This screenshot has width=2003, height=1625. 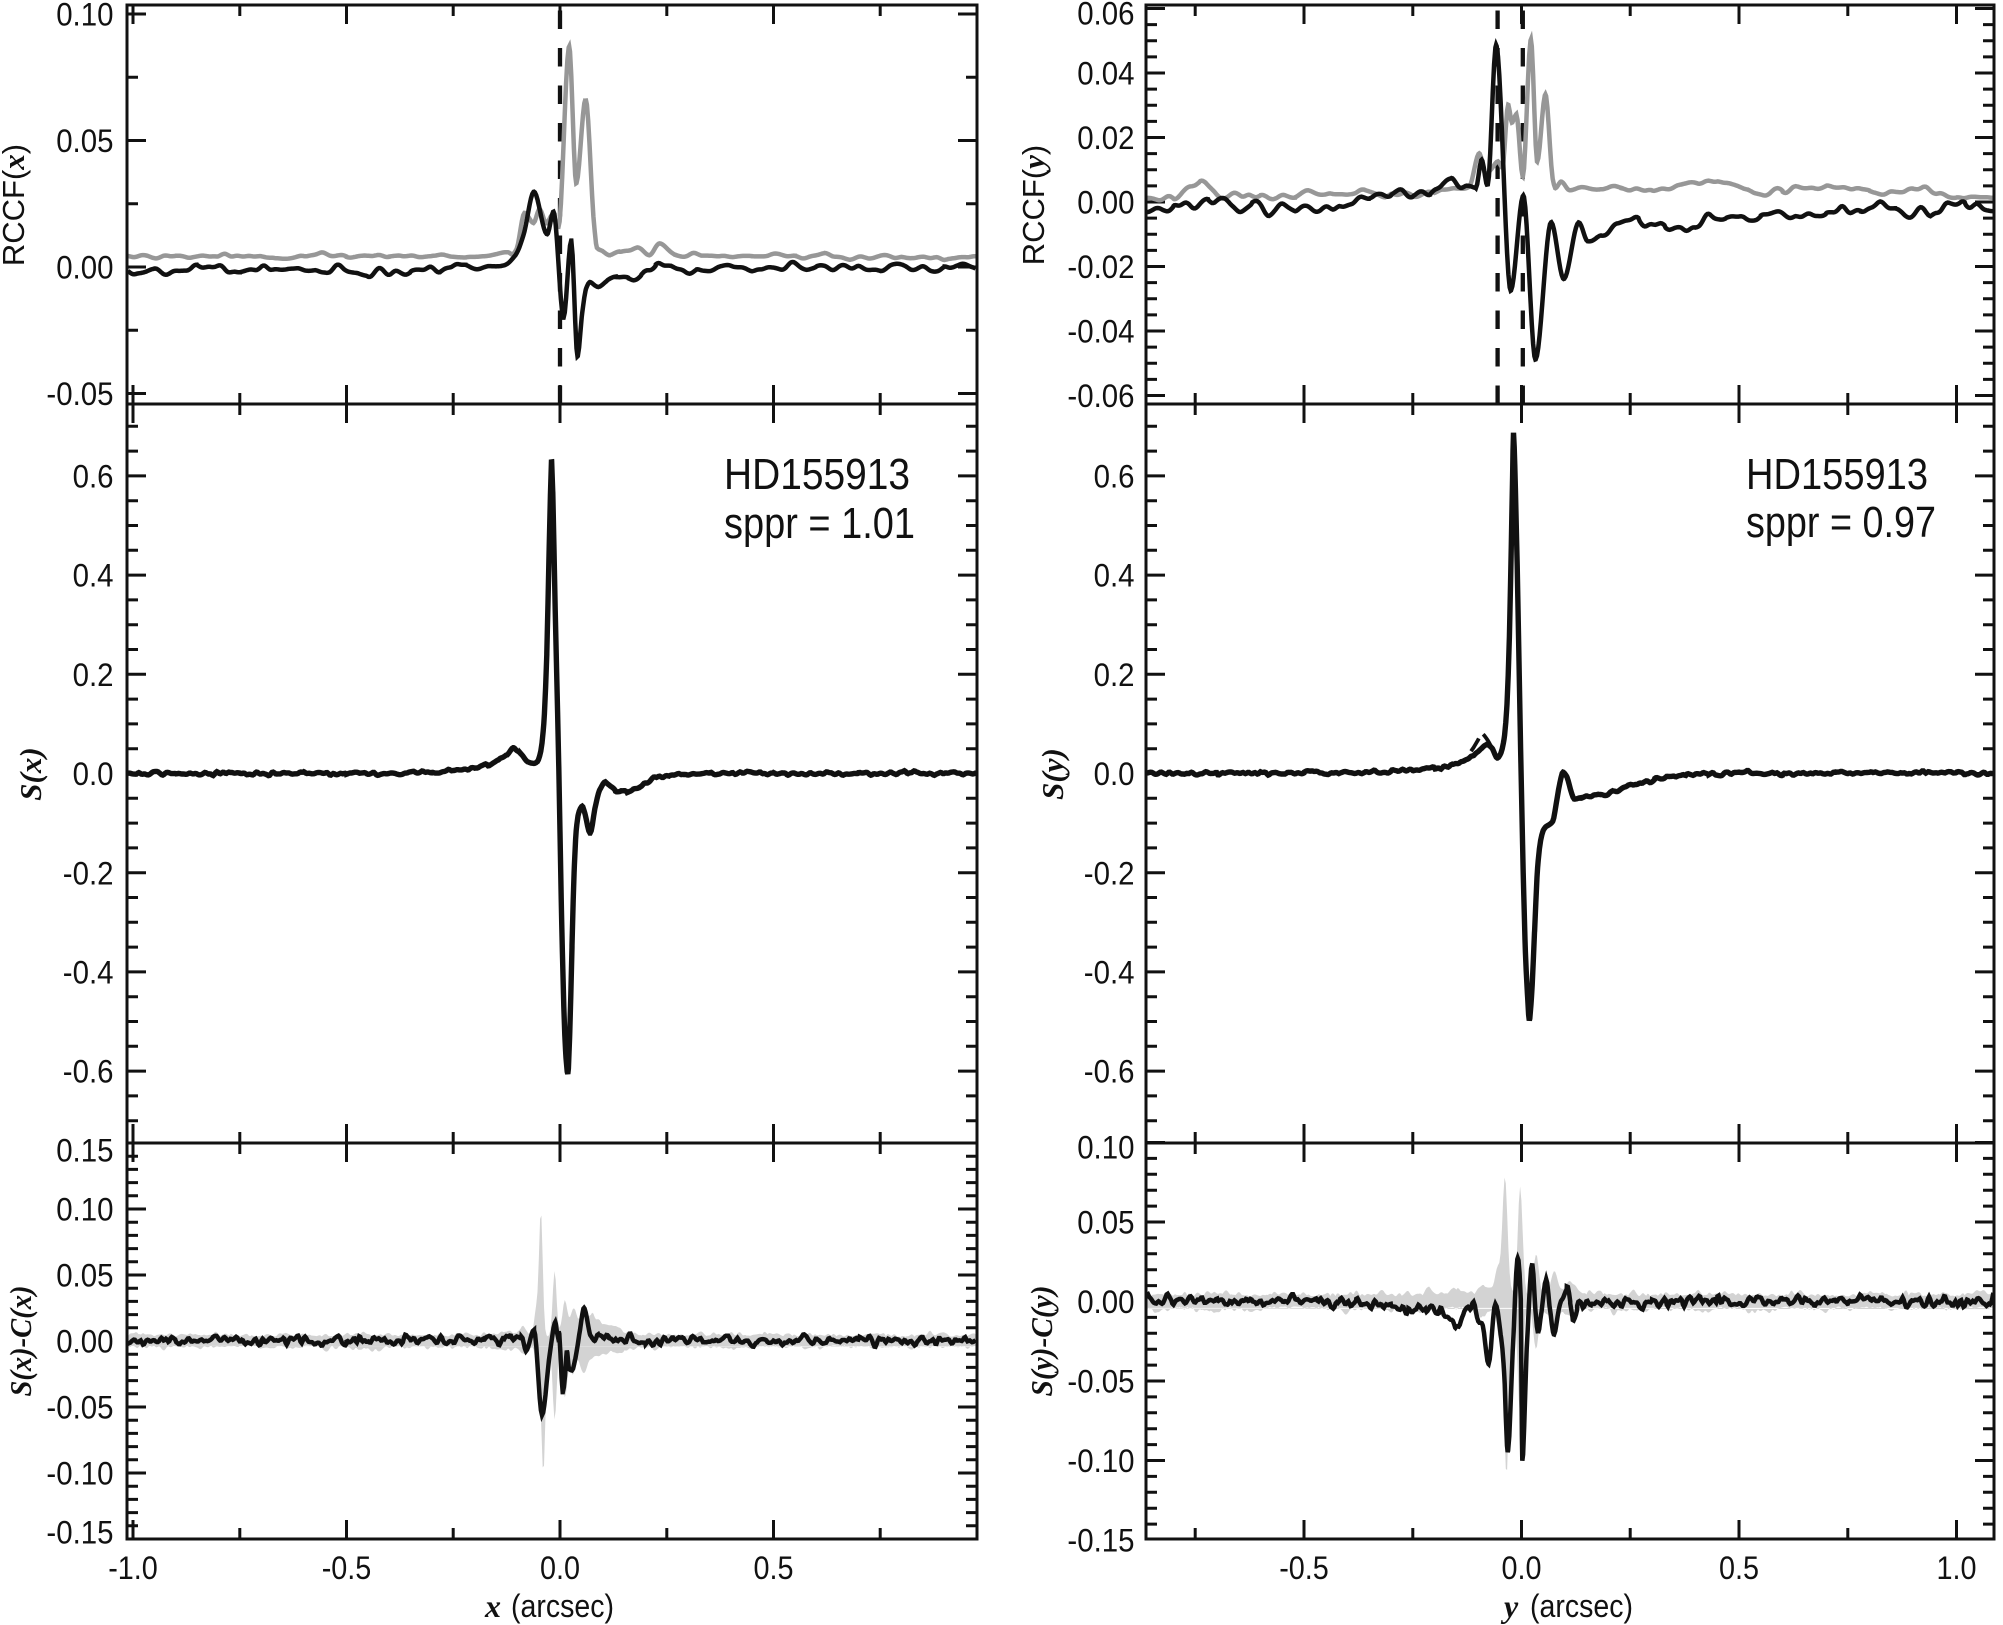 I want to click on svg-text: 1.0, so click(x=1957, y=1568).